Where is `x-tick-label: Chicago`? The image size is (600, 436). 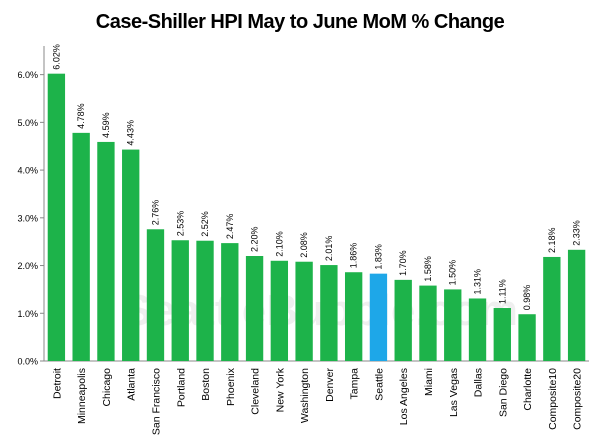 x-tick-label: Chicago is located at coordinates (107, 387).